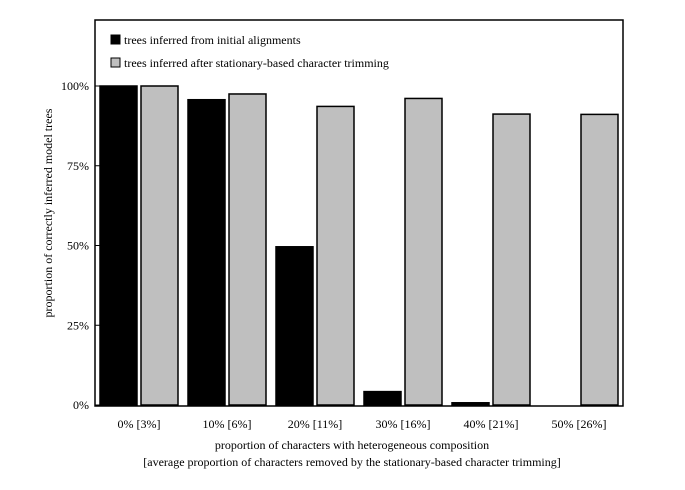 This screenshot has width=685, height=490. I want to click on y-tick-label: 25%, so click(78, 325).